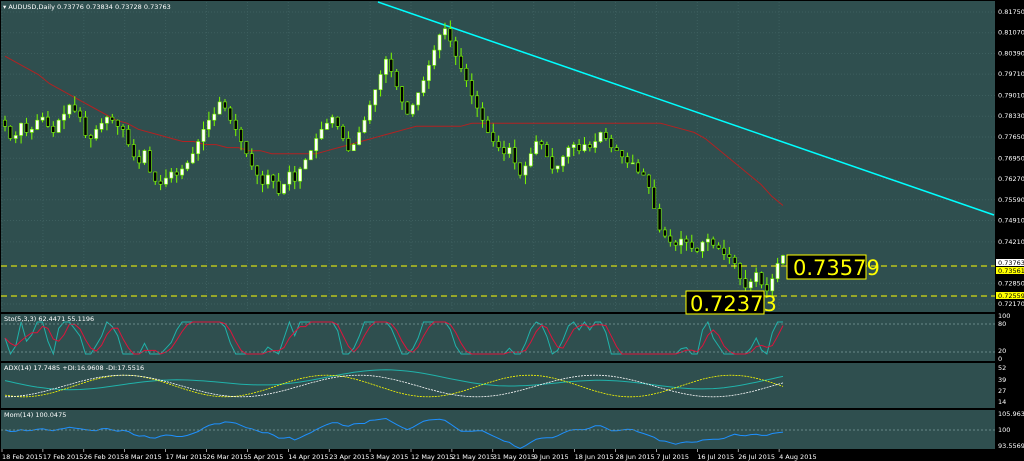 The height and width of the screenshot is (461, 1024). Describe the element at coordinates (5, 7) in the screenshot. I see `dropdown-icon: ▾` at that location.